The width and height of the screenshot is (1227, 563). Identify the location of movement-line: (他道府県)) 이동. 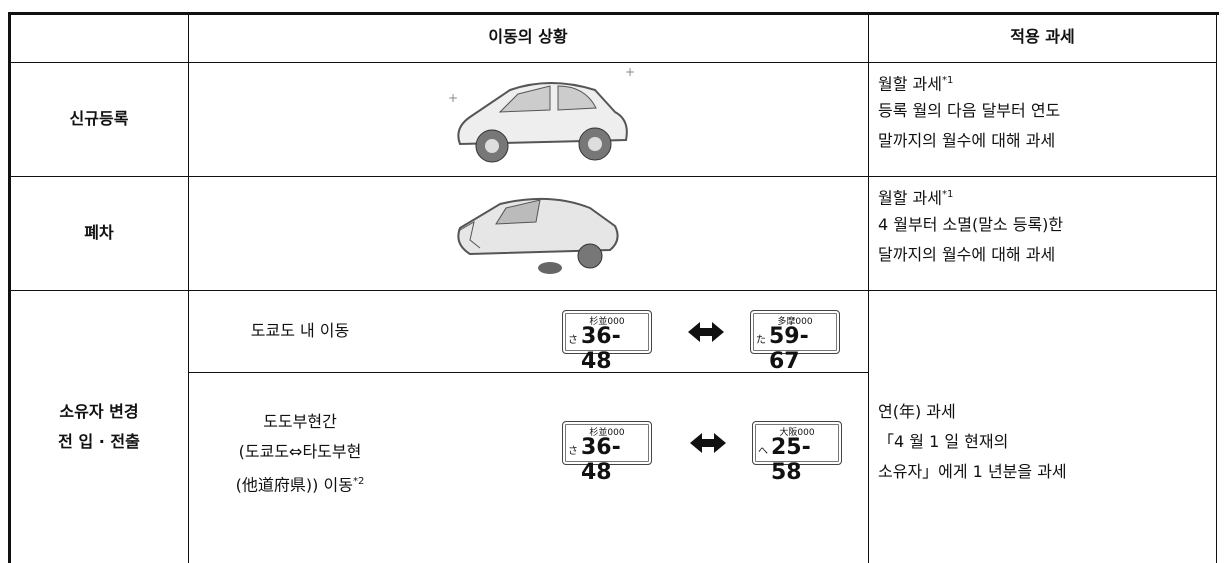
(294, 485).